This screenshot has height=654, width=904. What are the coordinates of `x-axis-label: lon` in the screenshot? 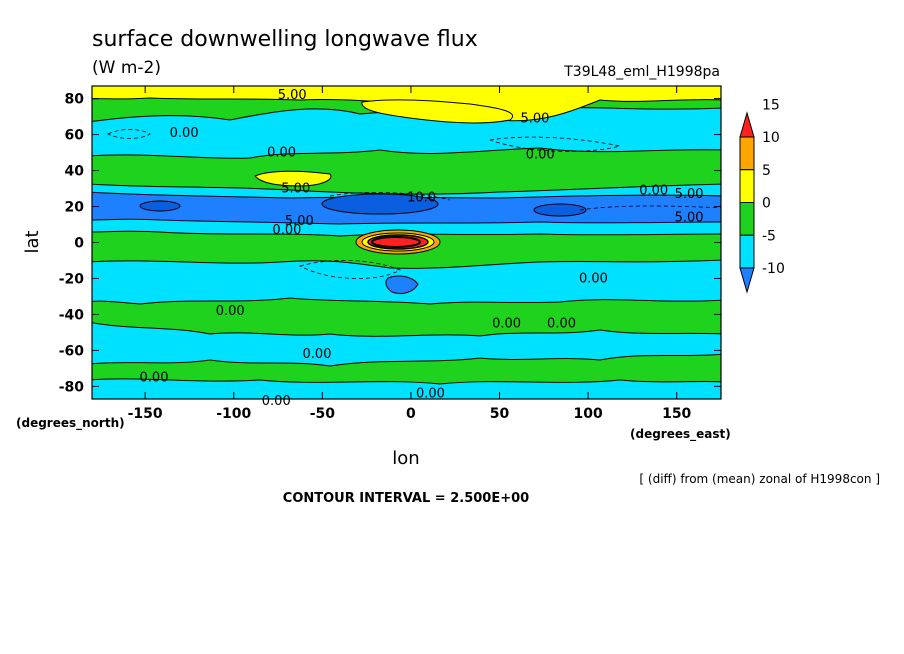 It's located at (405, 458).